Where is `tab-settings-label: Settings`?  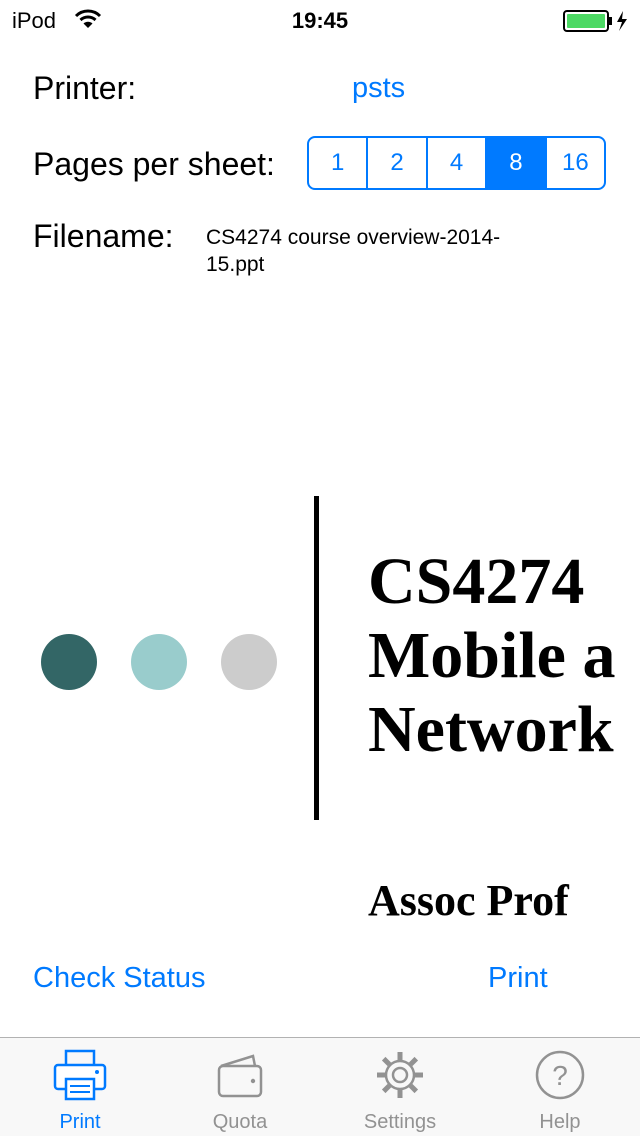
tab-settings-label: Settings is located at coordinates (400, 1122).